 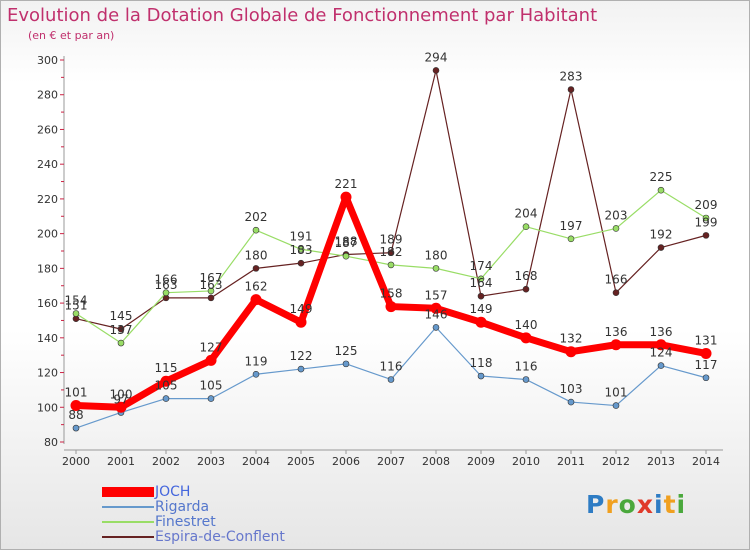 I want to click on data-label-finestret: 203, so click(x=616, y=215).